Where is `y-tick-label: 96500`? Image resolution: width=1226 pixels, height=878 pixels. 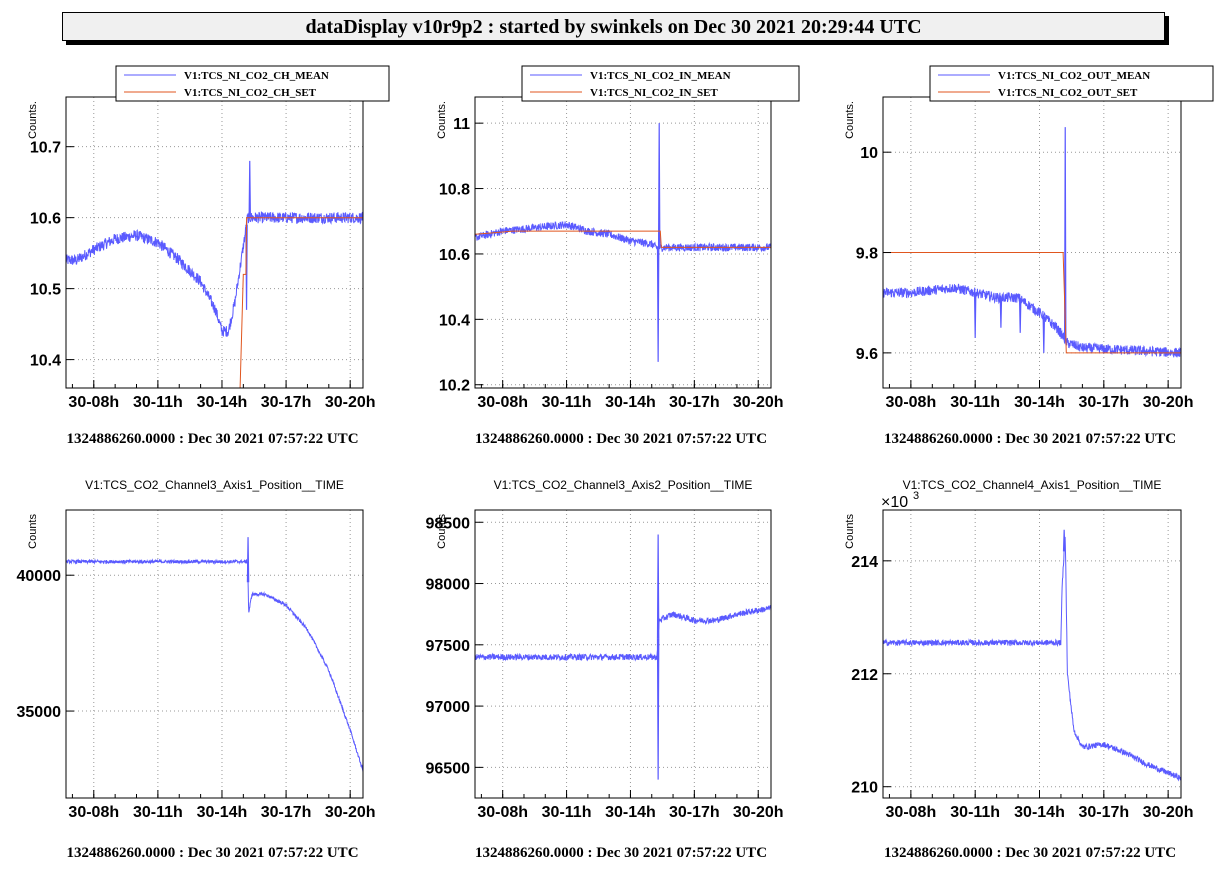
y-tick-label: 96500 is located at coordinates (448, 768).